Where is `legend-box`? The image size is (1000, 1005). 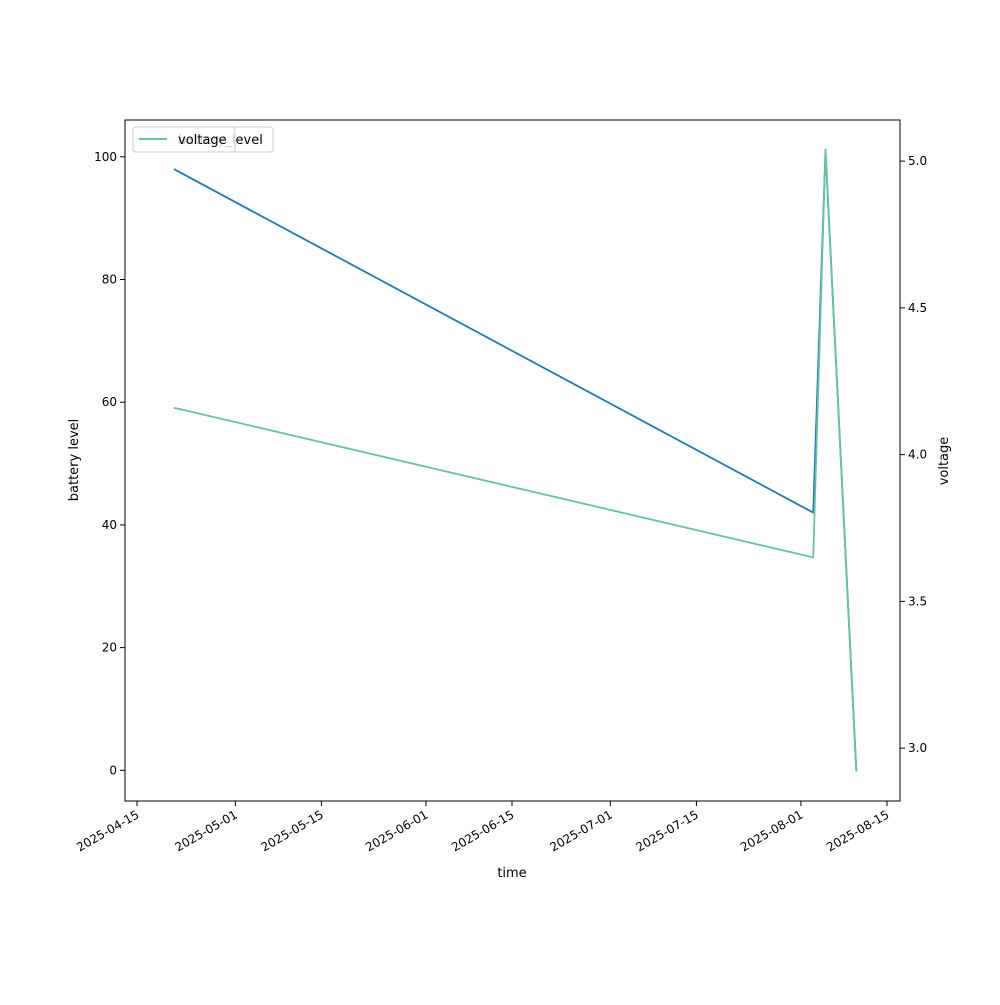
legend-box is located at coordinates (184, 139).